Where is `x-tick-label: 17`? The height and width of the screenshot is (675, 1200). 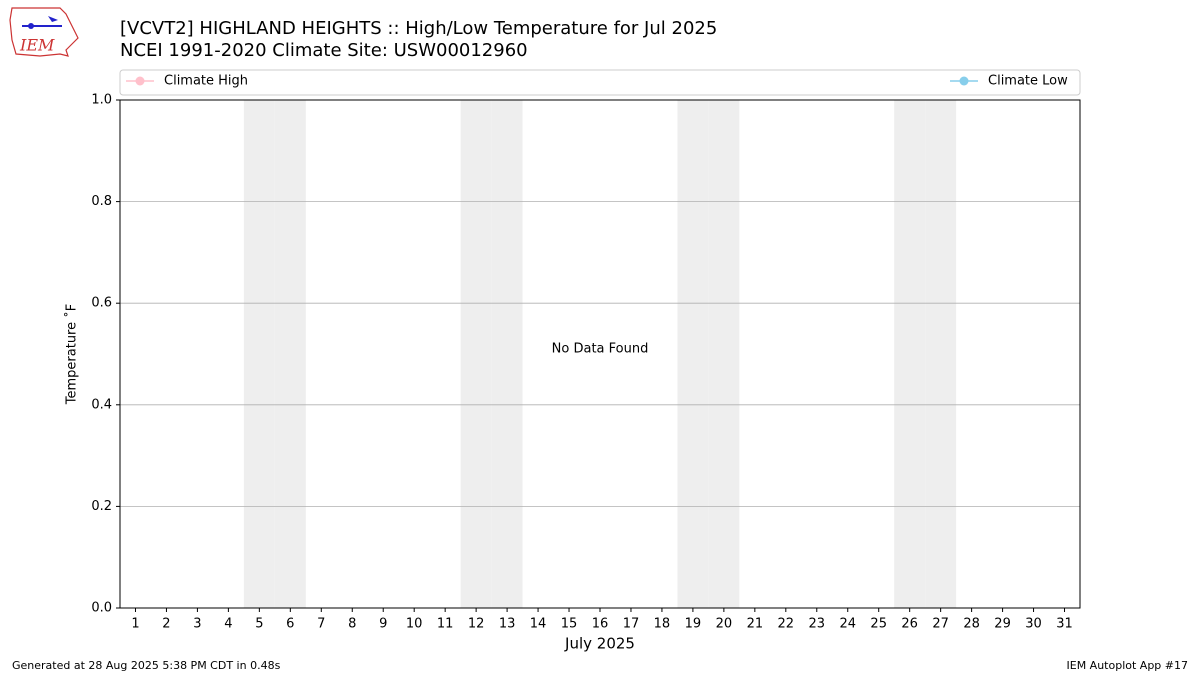 x-tick-label: 17 is located at coordinates (631, 624).